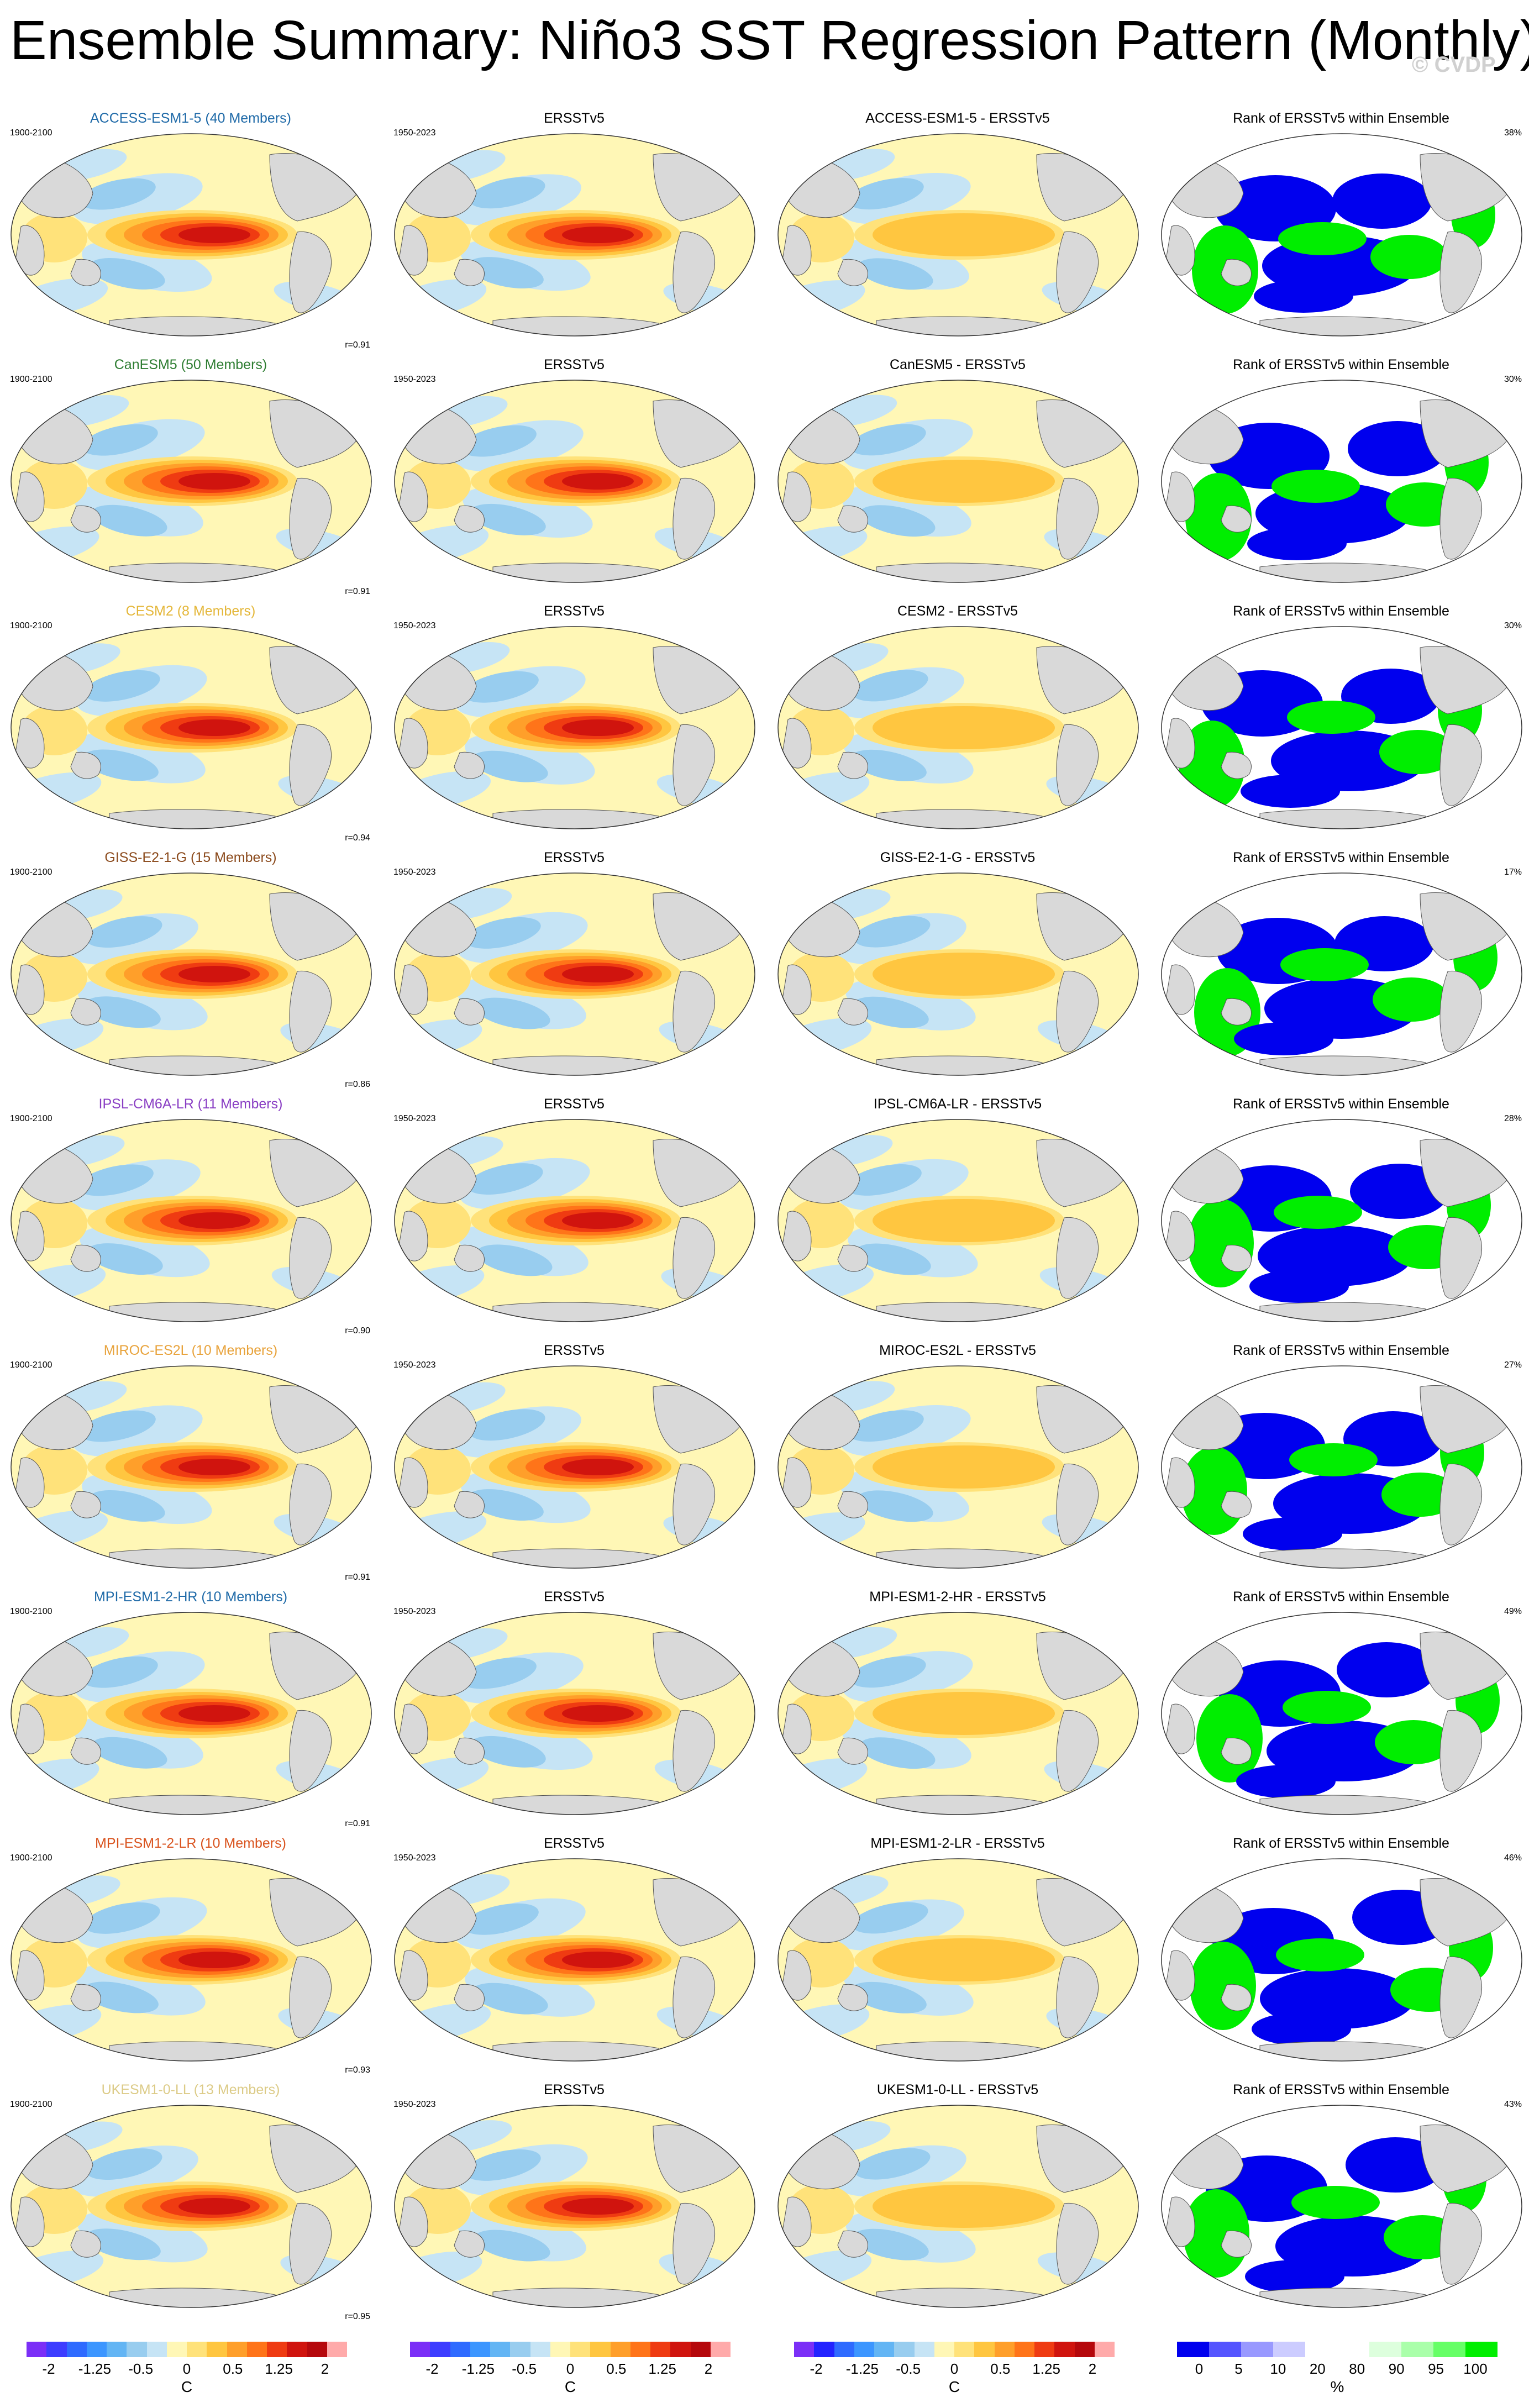 The height and width of the screenshot is (2408, 1529). I want to click on rank-title: Rank of ERSSTv5 within Ensemble, so click(1341, 857).